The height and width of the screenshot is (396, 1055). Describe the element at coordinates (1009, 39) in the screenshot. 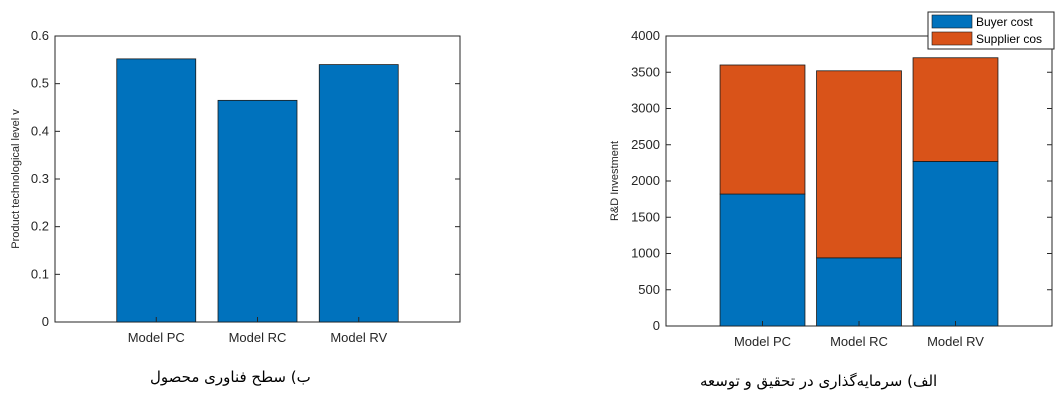

I see `legend-label-1: Supplier cos` at that location.